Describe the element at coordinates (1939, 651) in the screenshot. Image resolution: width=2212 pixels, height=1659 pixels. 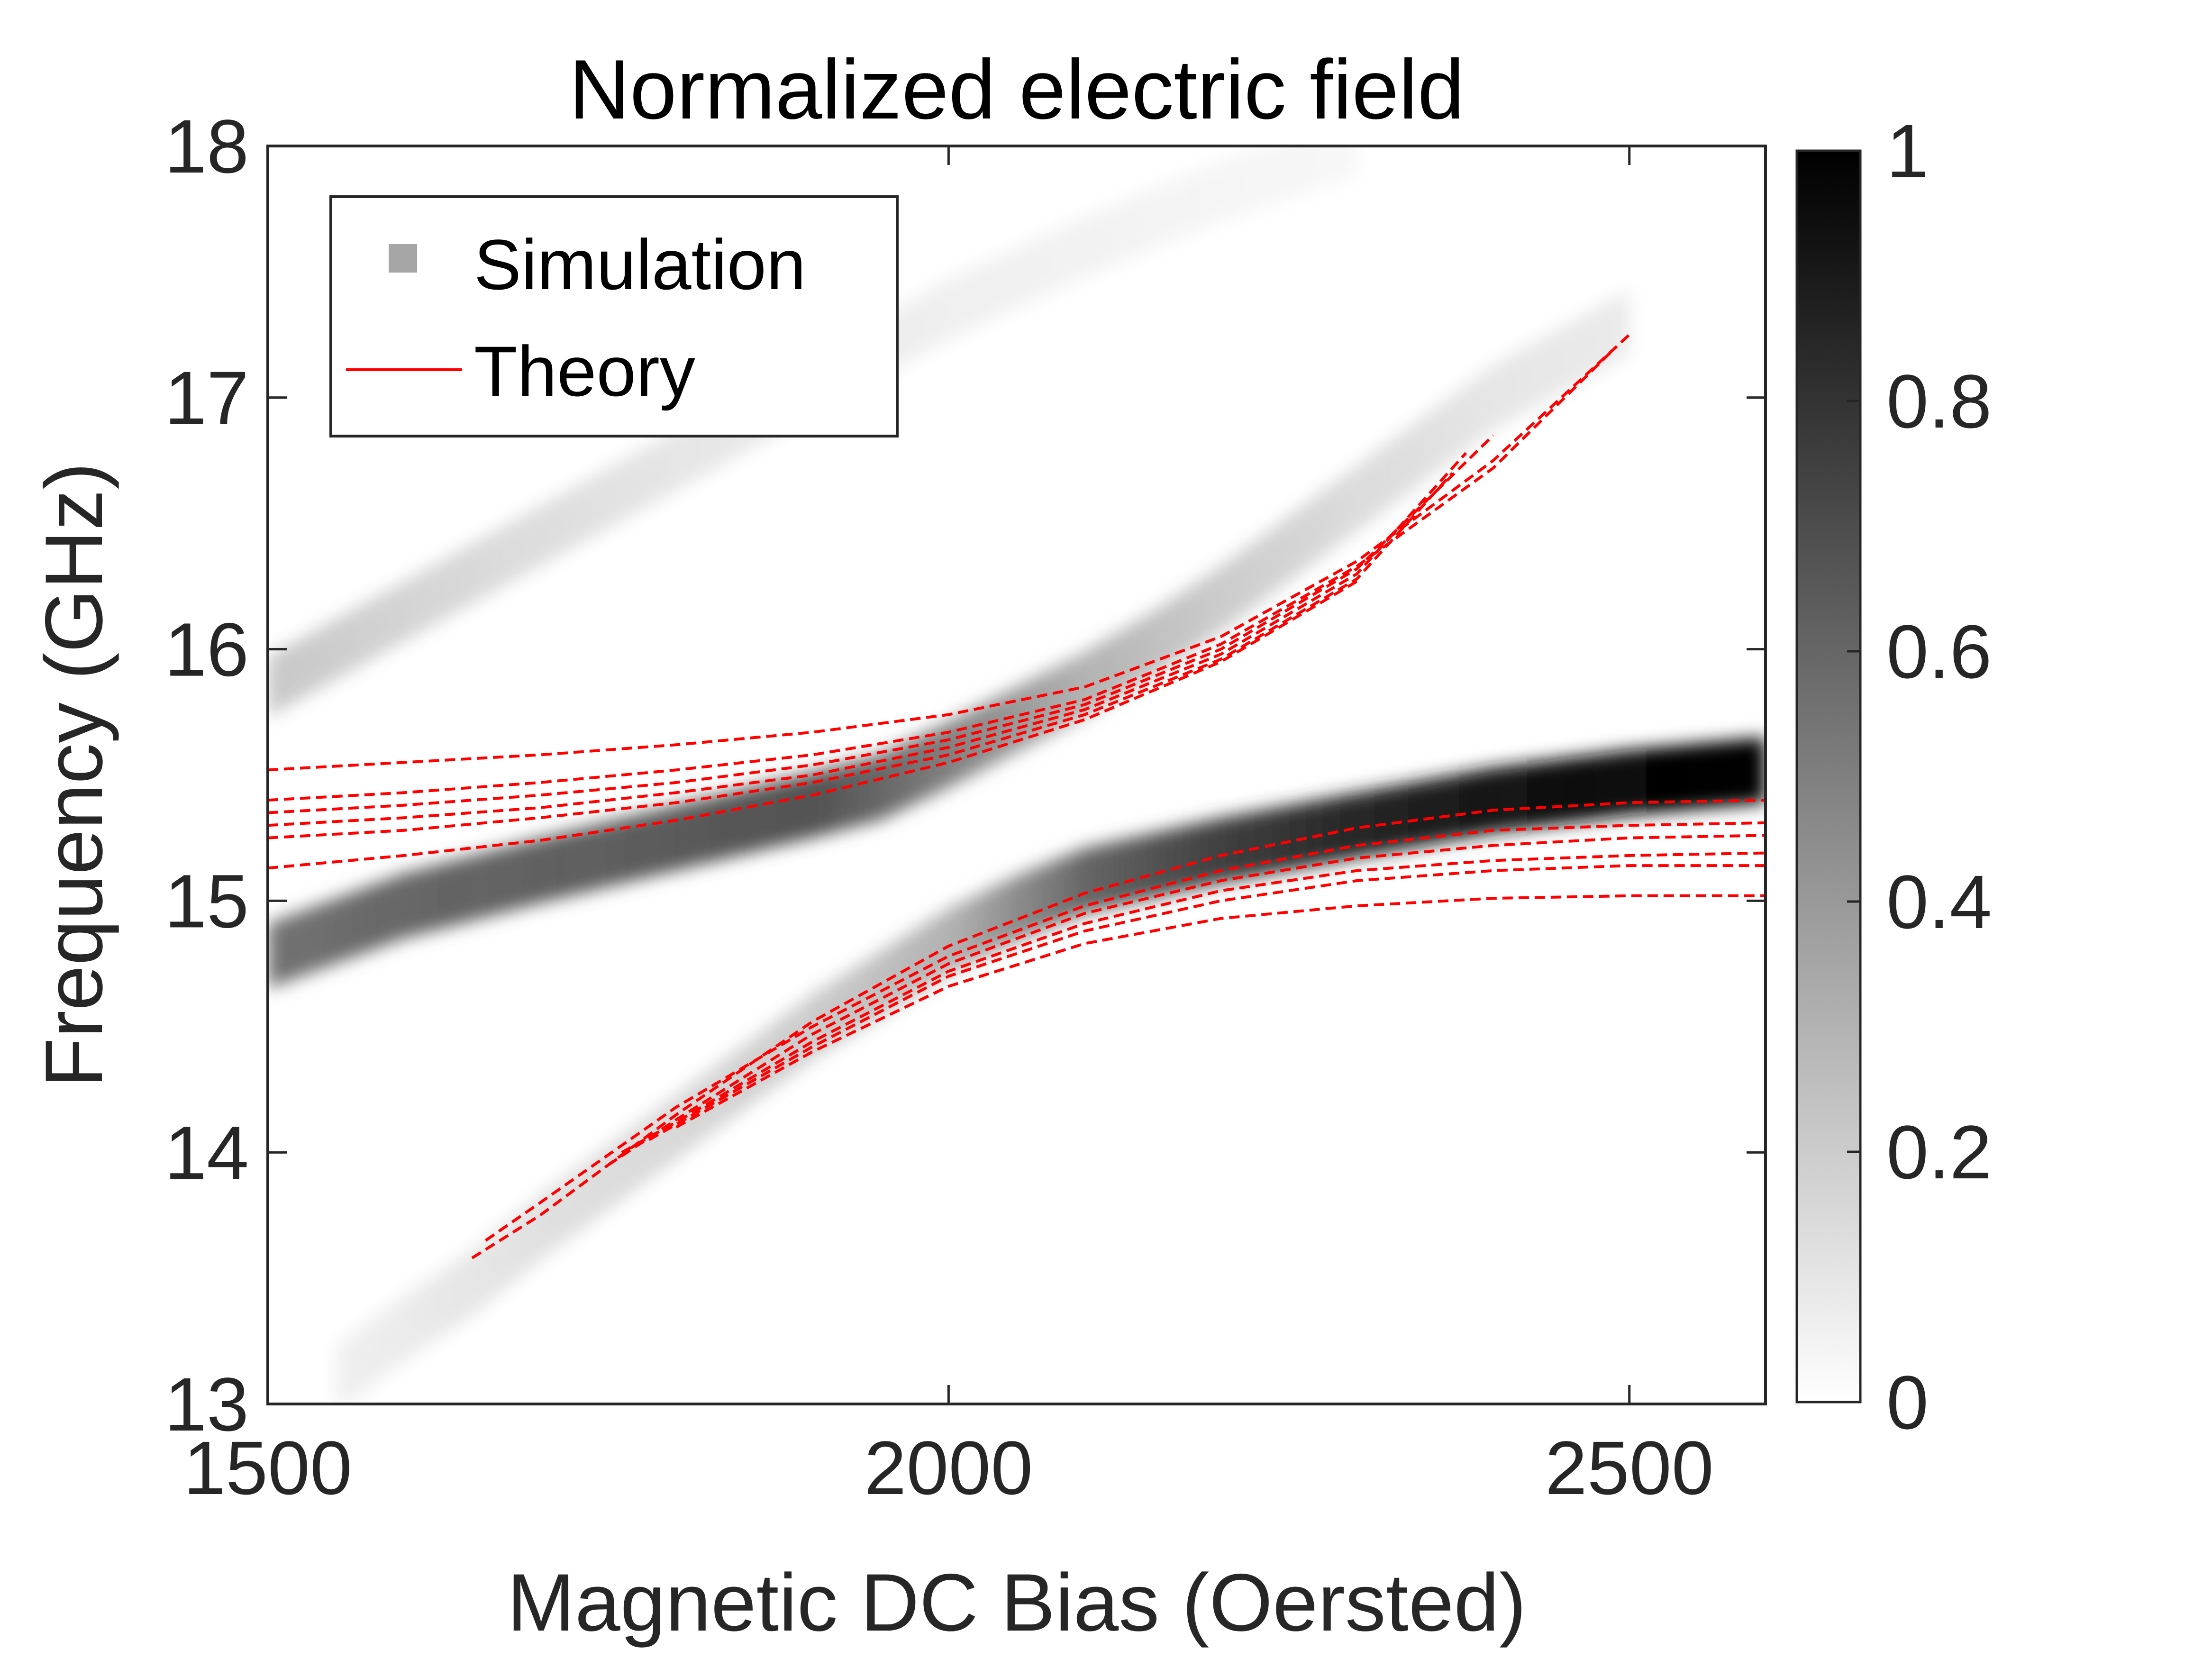
I see `colorbar-tick-label: 0.6` at that location.